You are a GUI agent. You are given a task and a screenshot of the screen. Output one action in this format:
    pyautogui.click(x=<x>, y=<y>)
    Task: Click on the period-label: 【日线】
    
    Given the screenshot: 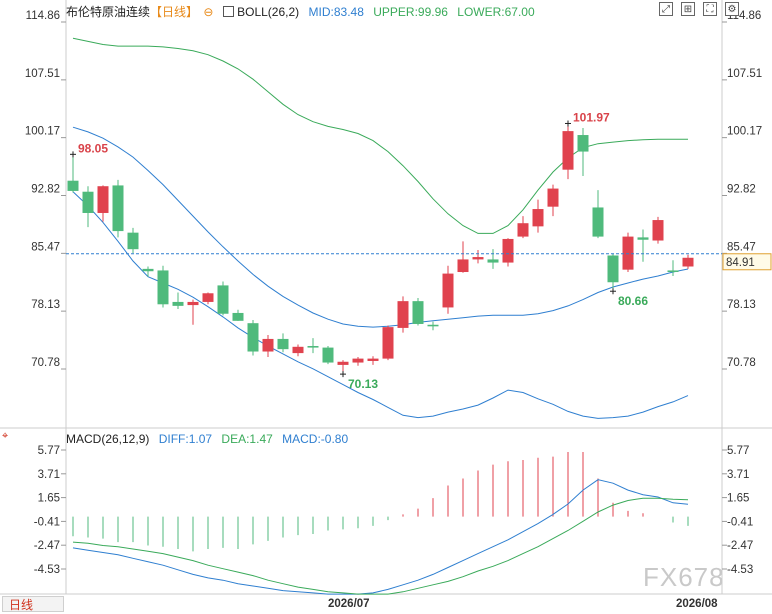 What is the action you would take?
    pyautogui.click(x=174, y=12)
    